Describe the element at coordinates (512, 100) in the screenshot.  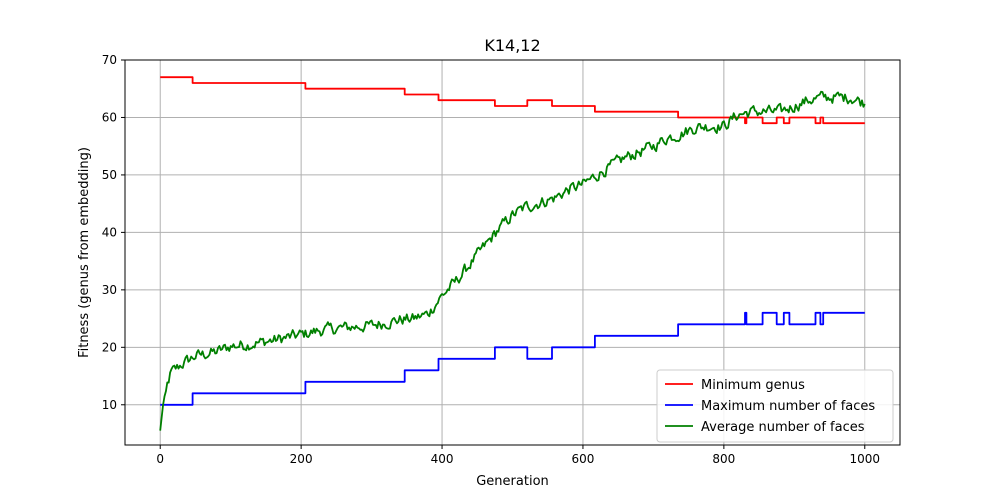
I see `series-line-minimum-genus` at that location.